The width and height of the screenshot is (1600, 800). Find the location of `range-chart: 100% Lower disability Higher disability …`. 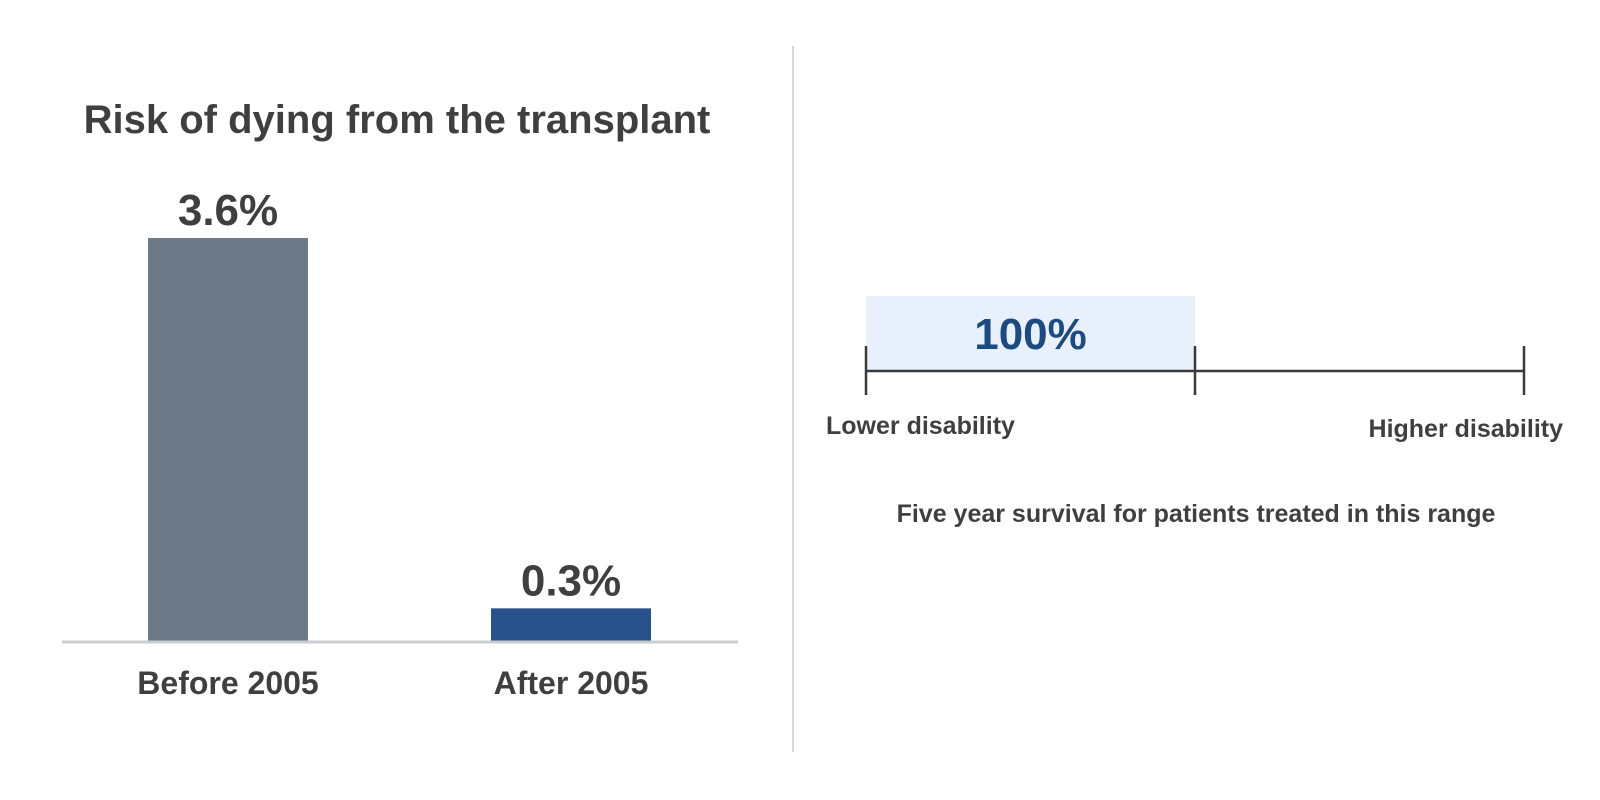

range-chart: 100% Lower disability Higher disability … is located at coordinates (1194, 412).